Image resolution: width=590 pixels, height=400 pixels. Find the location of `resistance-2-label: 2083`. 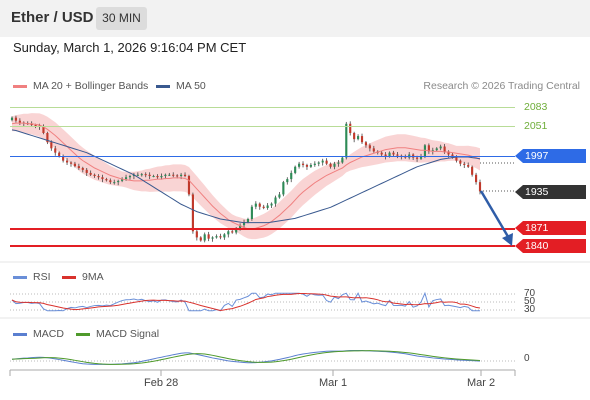

resistance-2-label: 2083 is located at coordinates (536, 107).